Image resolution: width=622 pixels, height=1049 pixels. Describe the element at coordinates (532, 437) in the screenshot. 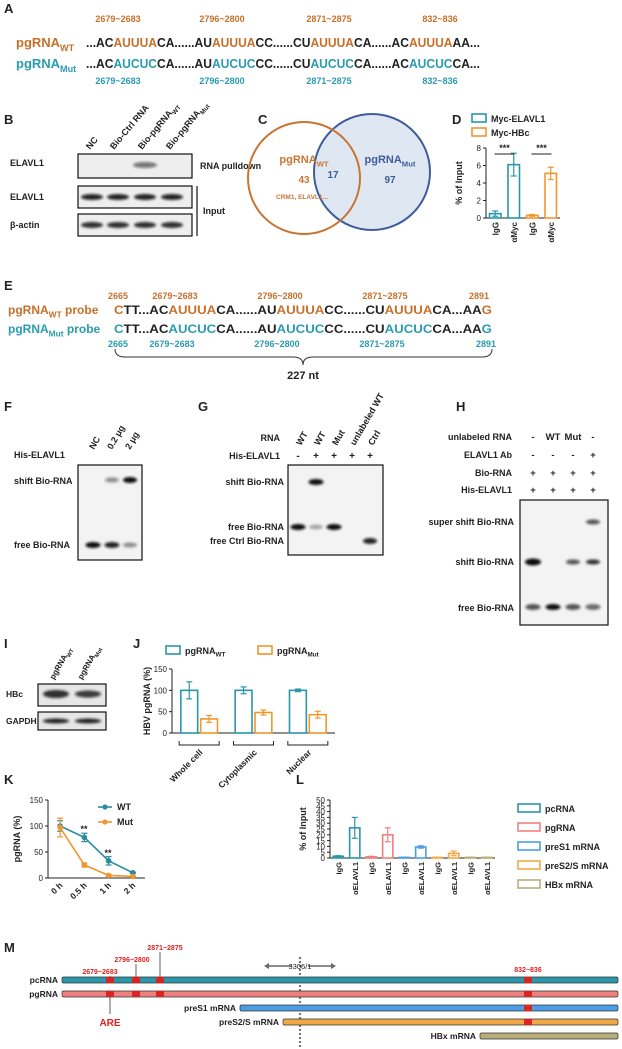

I see `sign: -` at that location.